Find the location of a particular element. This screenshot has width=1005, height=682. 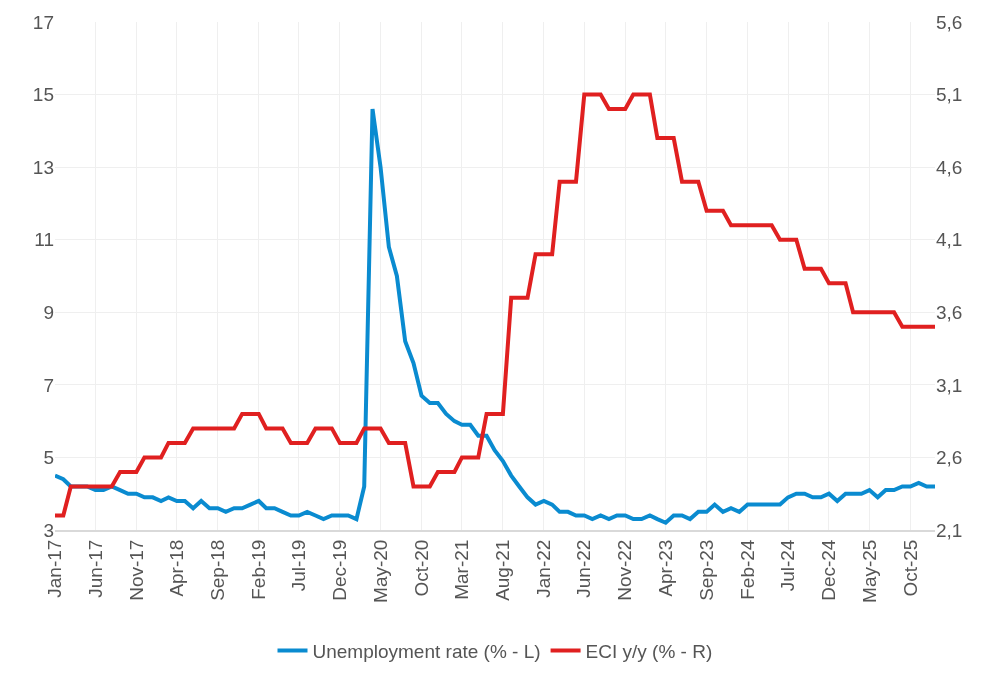

x-tick-label: Oct-25 is located at coordinates (910, 568).